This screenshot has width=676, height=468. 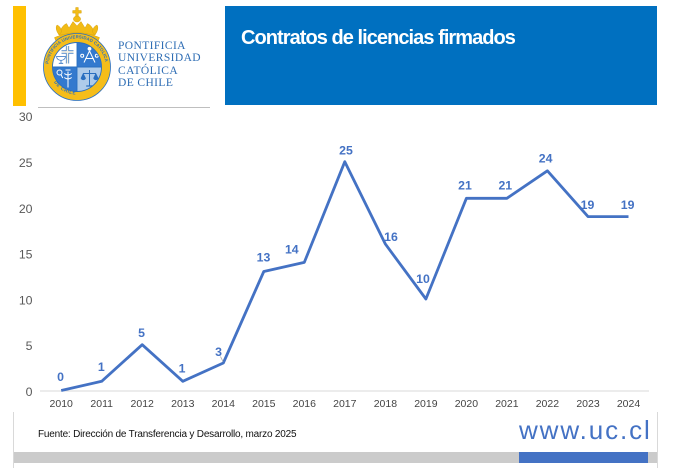 I want to click on svg-text: 2024, so click(x=629, y=404).